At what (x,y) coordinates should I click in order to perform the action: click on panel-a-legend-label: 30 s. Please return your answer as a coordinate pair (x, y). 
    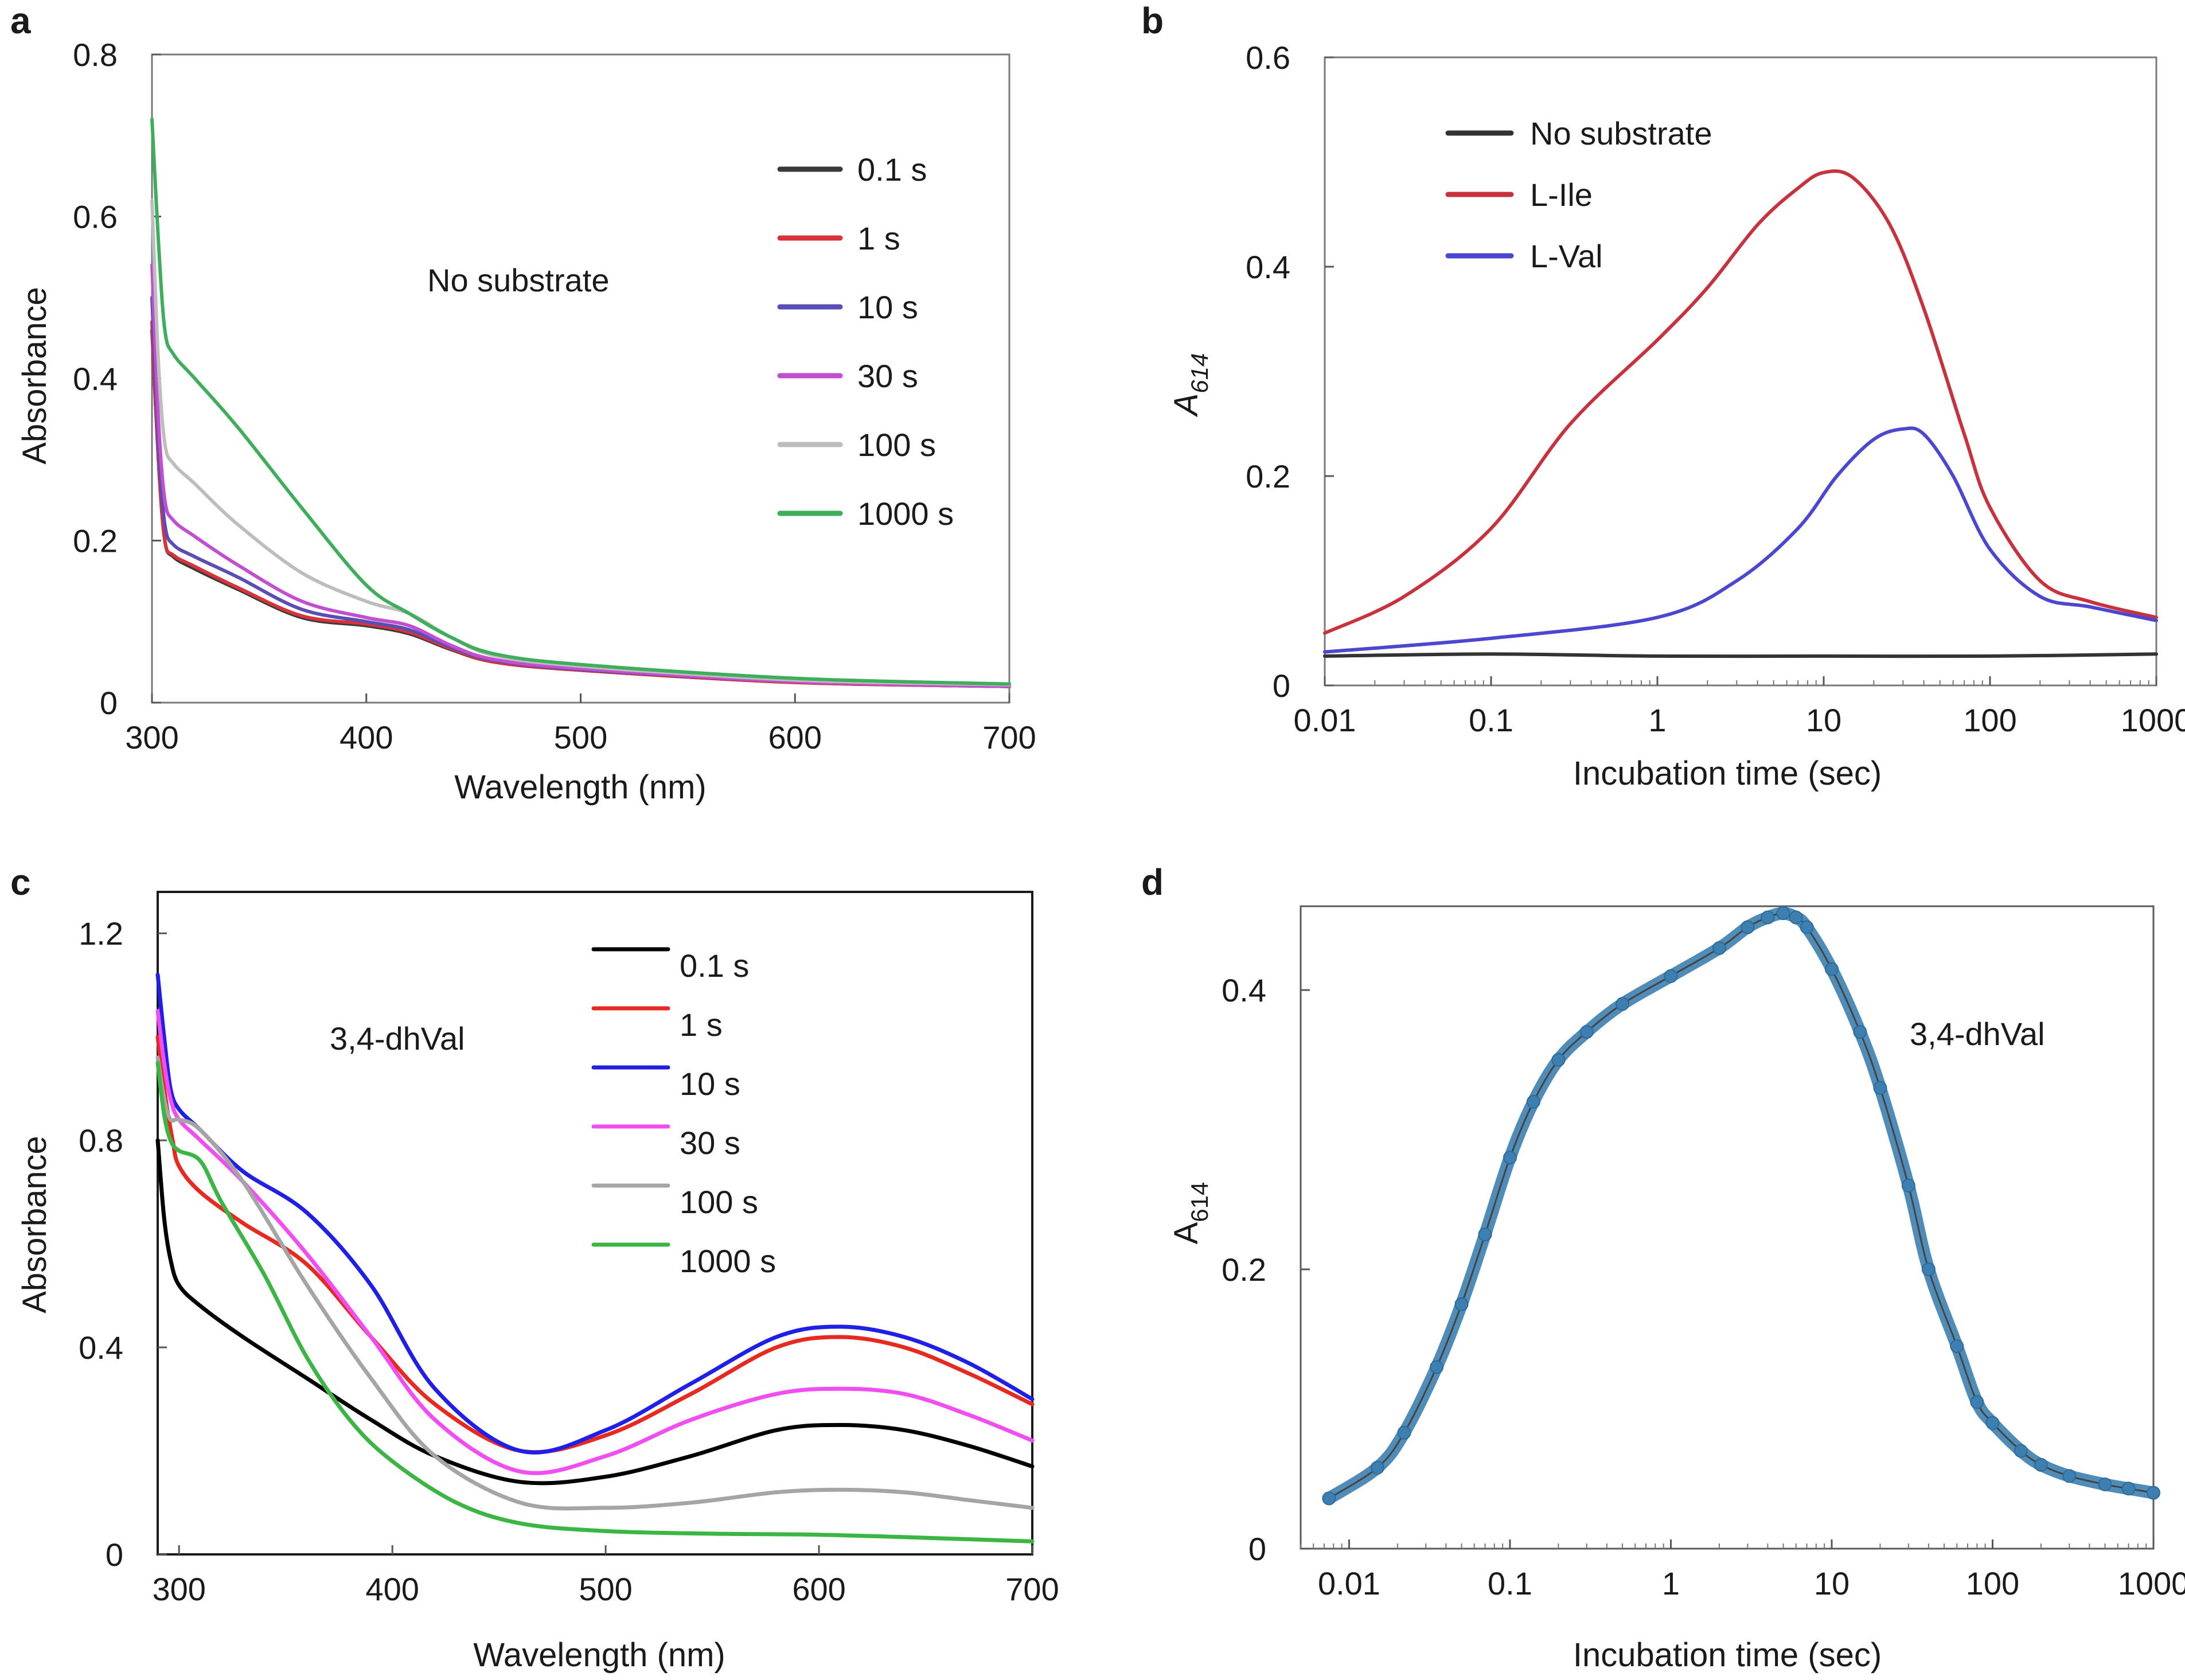
    Looking at the image, I should click on (887, 376).